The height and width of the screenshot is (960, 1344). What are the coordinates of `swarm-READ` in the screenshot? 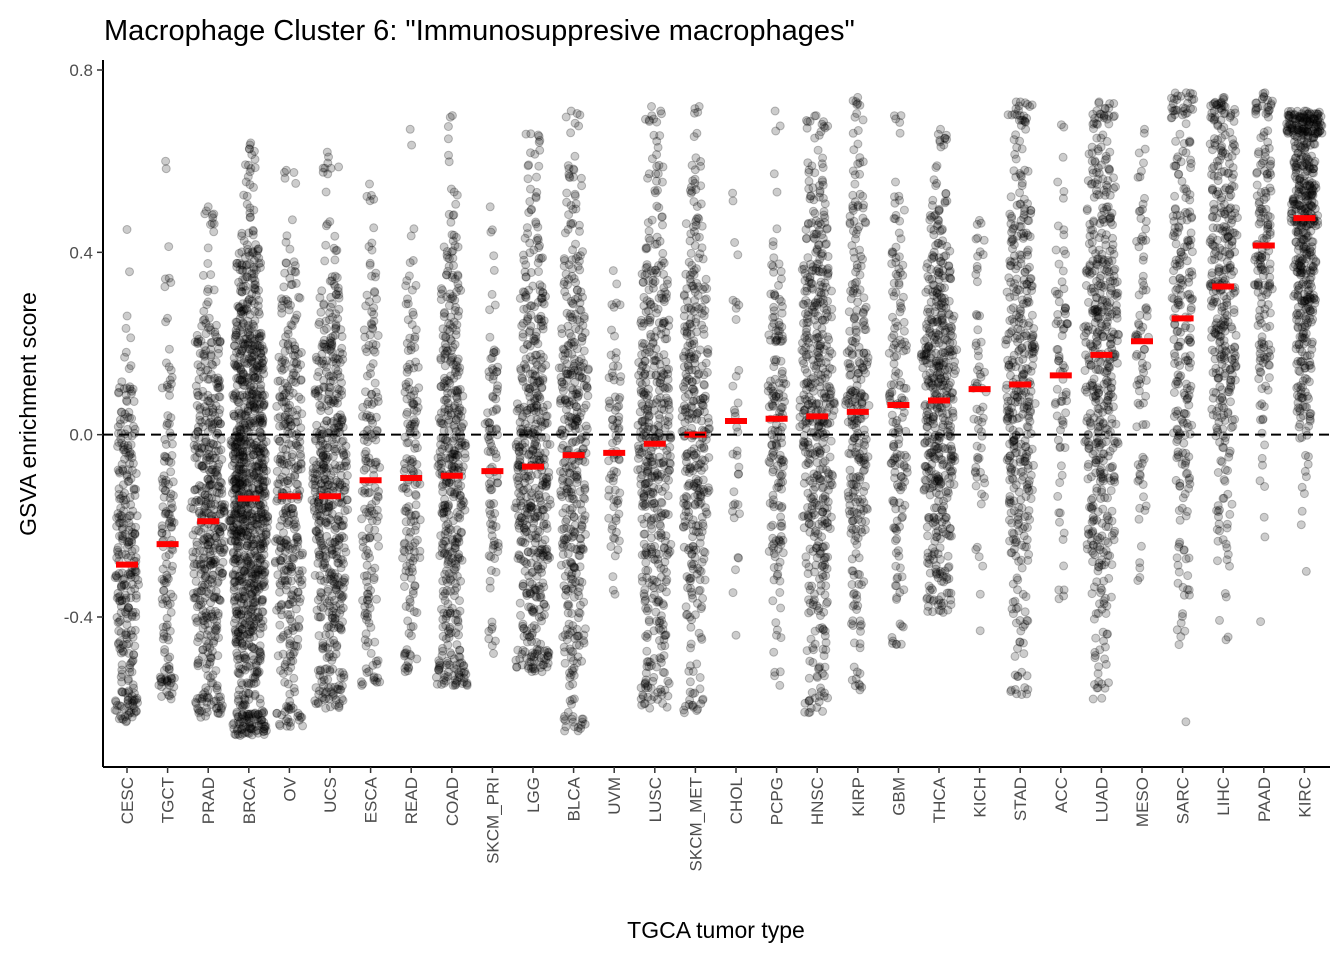 It's located at (411, 400).